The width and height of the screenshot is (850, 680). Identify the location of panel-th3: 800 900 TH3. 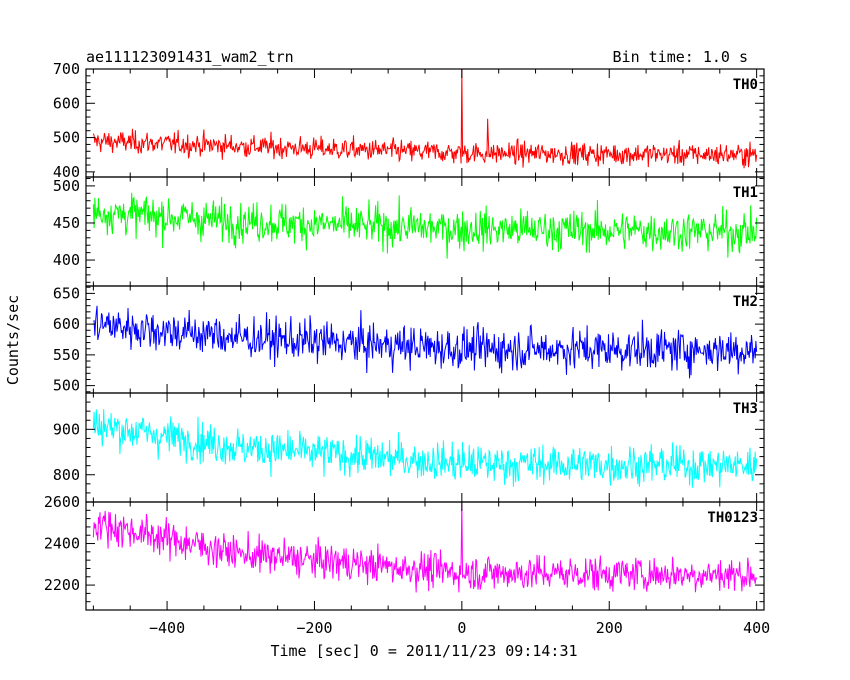
(409, 447).